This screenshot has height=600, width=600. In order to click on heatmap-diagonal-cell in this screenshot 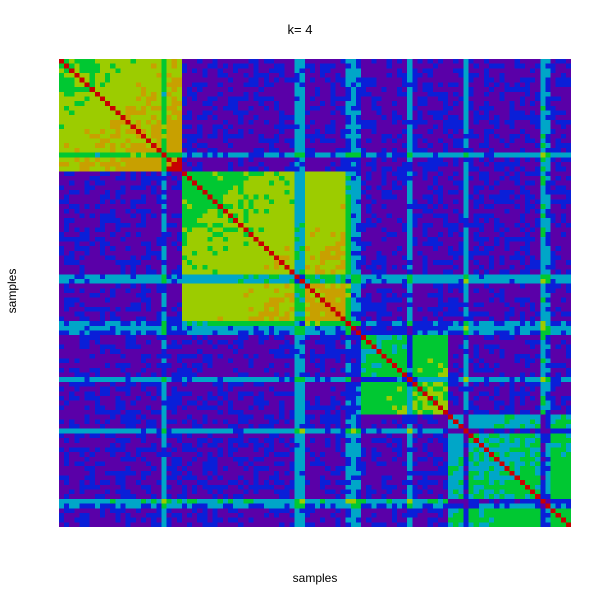, I will do `click(67, 66)`.